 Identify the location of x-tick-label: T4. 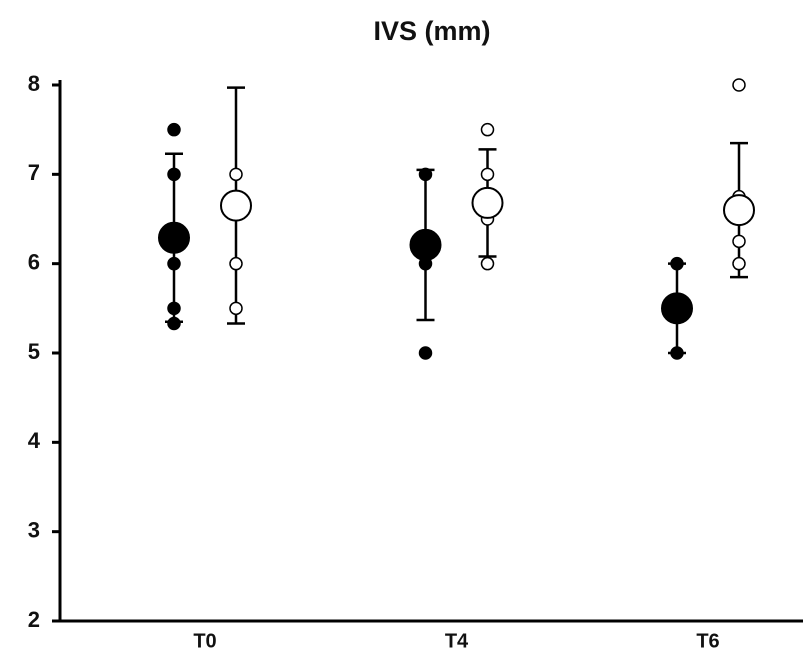
(457, 641).